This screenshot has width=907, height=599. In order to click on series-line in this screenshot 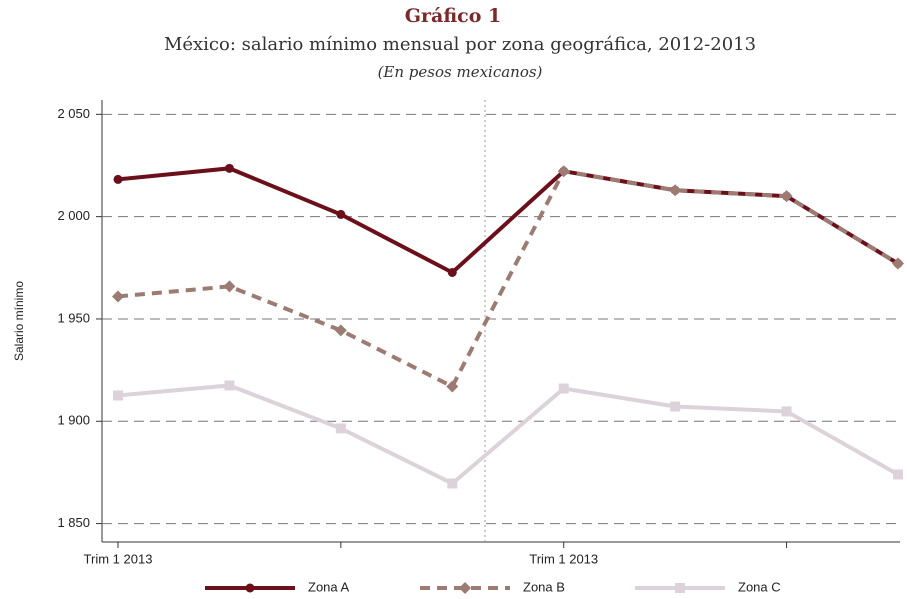, I will do `click(508, 434)`.